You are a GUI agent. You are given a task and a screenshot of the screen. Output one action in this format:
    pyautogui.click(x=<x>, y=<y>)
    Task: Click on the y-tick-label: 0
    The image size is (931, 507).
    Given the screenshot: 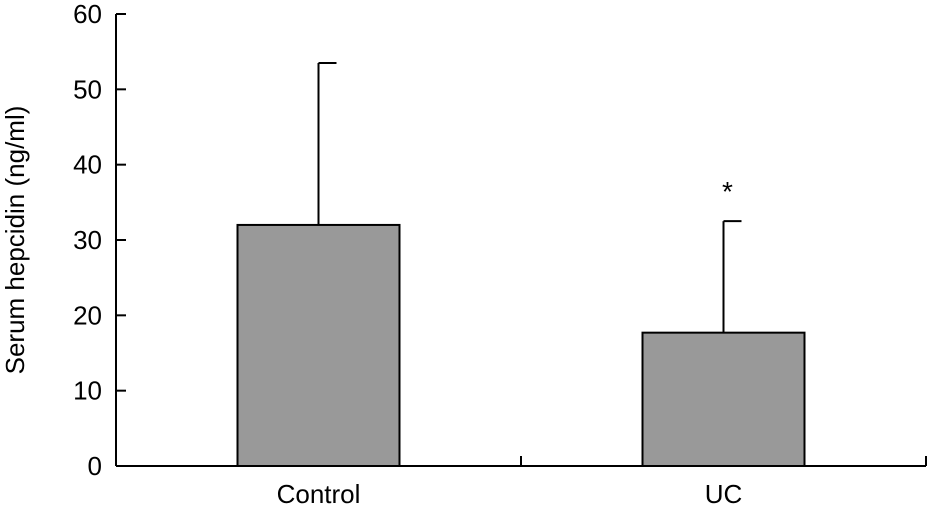 What is the action you would take?
    pyautogui.click(x=95, y=466)
    